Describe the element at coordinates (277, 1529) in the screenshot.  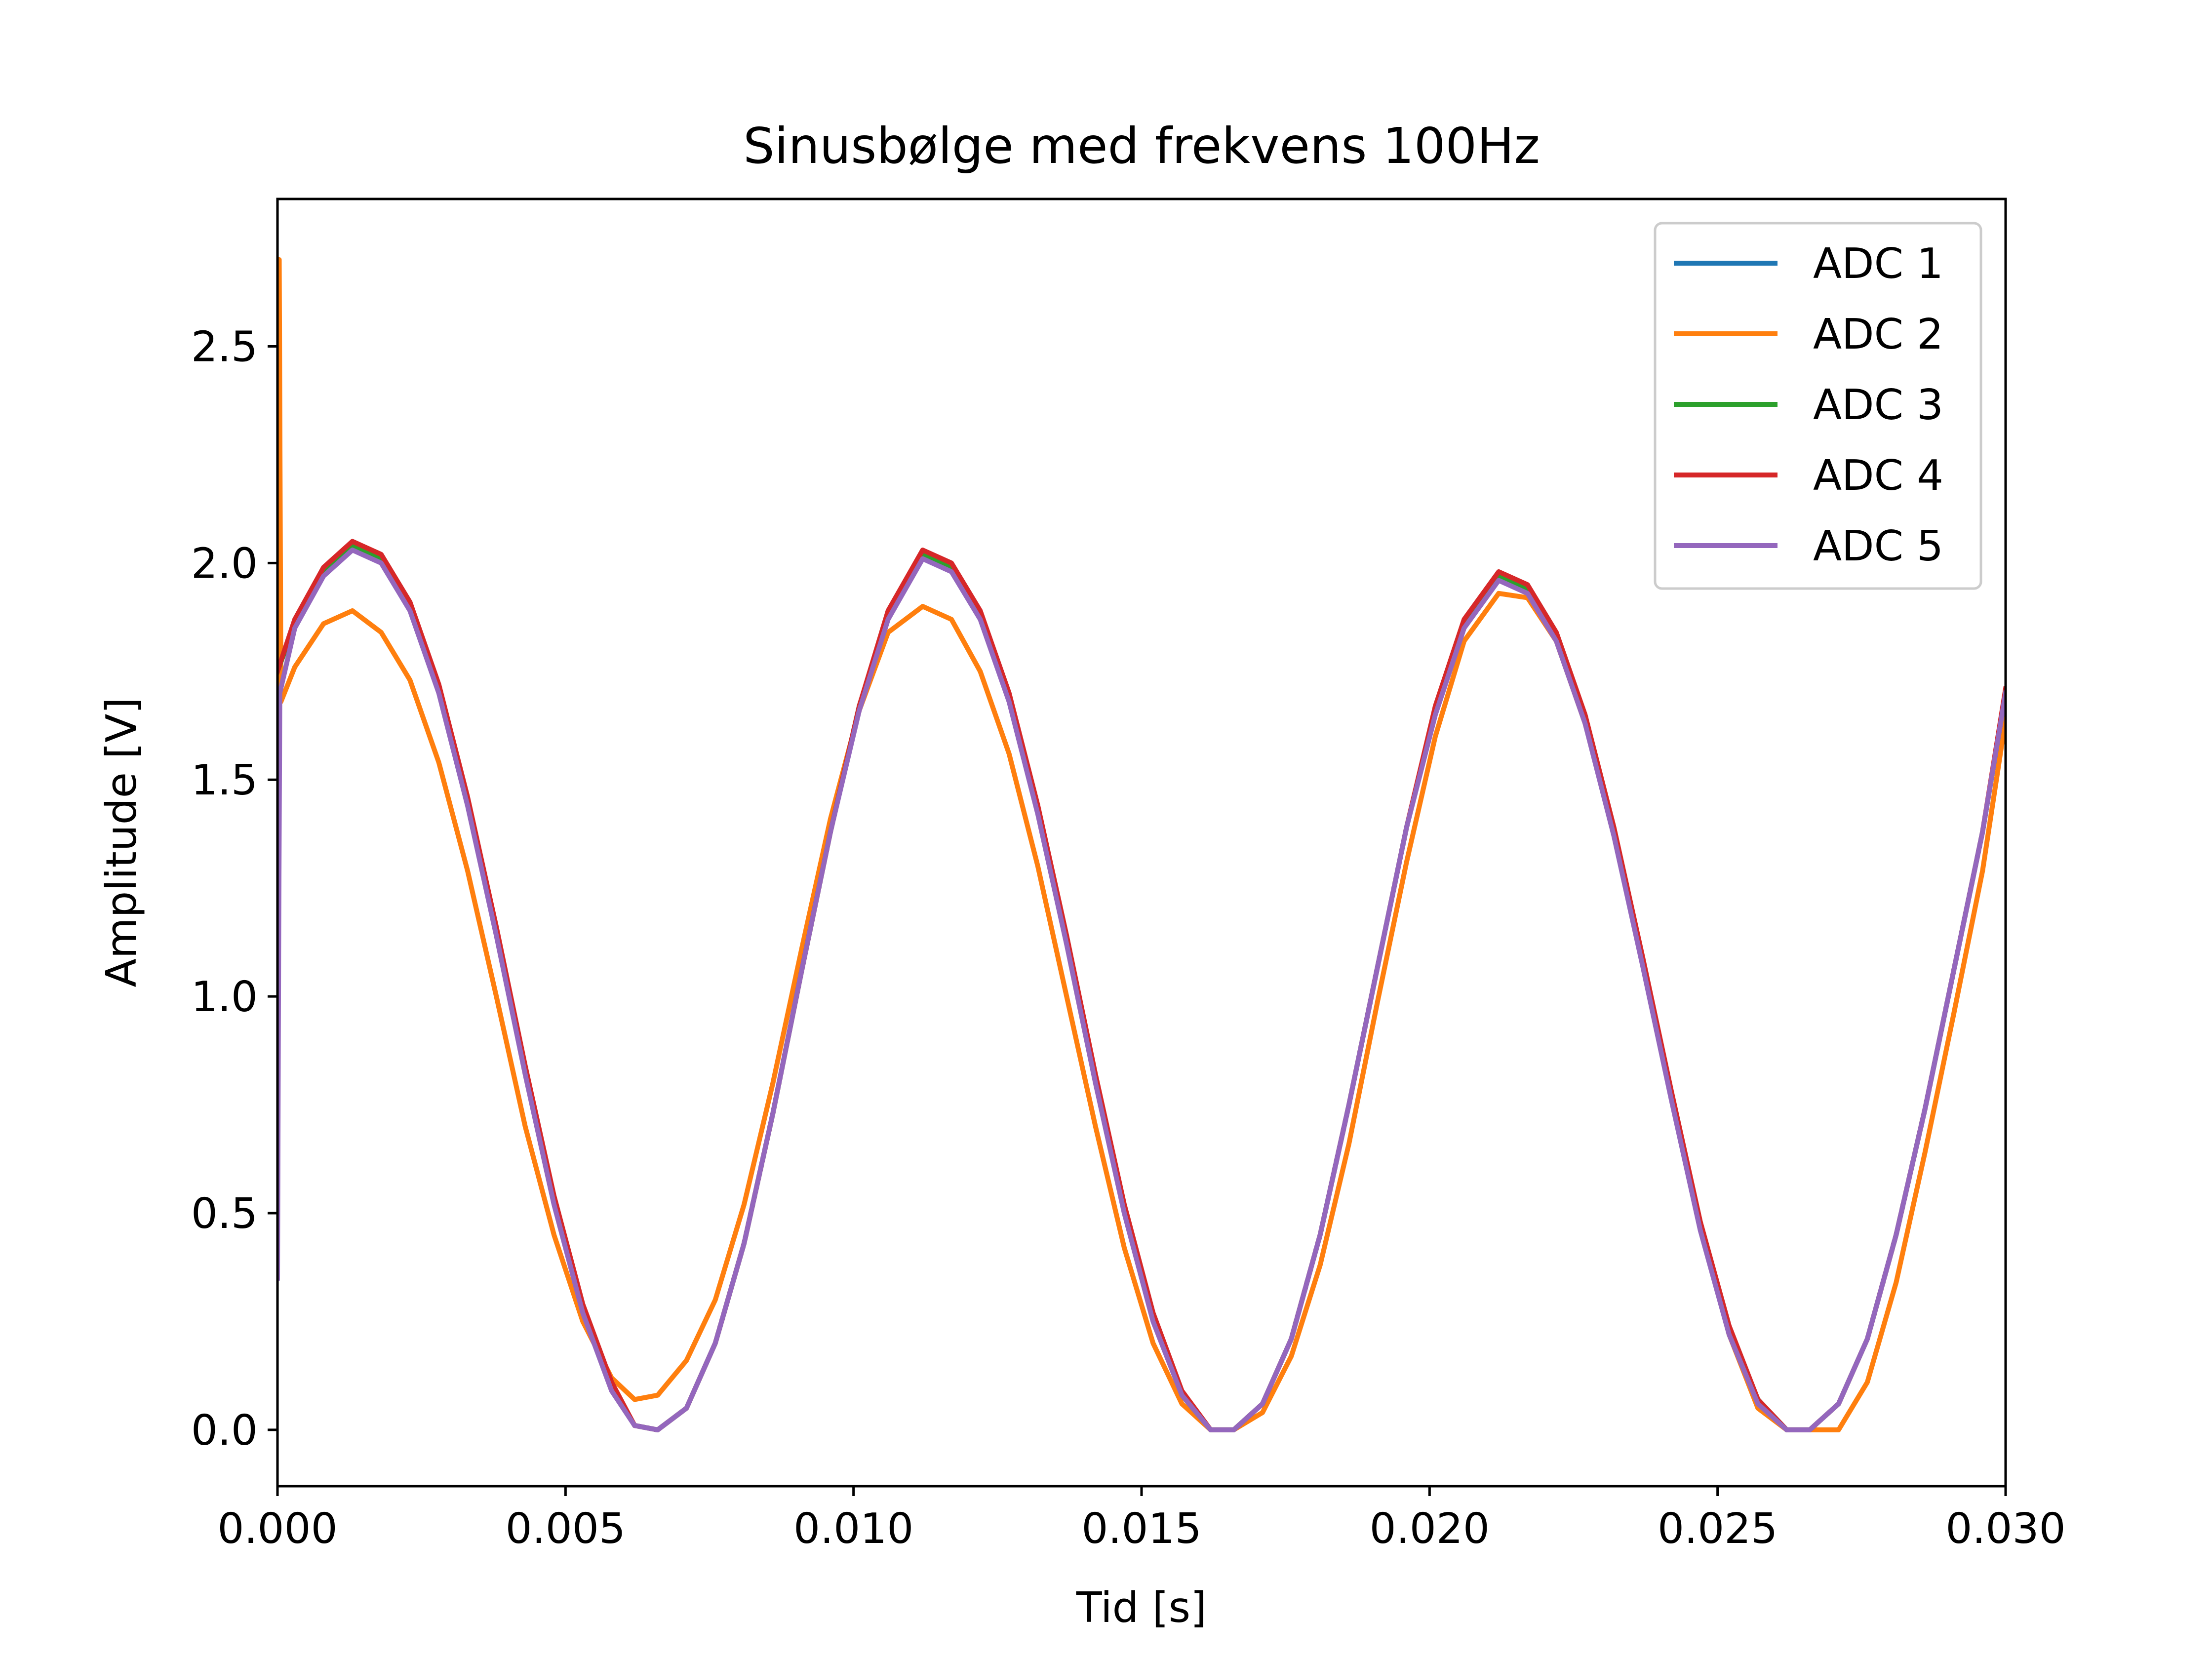
I see `x-tick-label: 0.000` at that location.